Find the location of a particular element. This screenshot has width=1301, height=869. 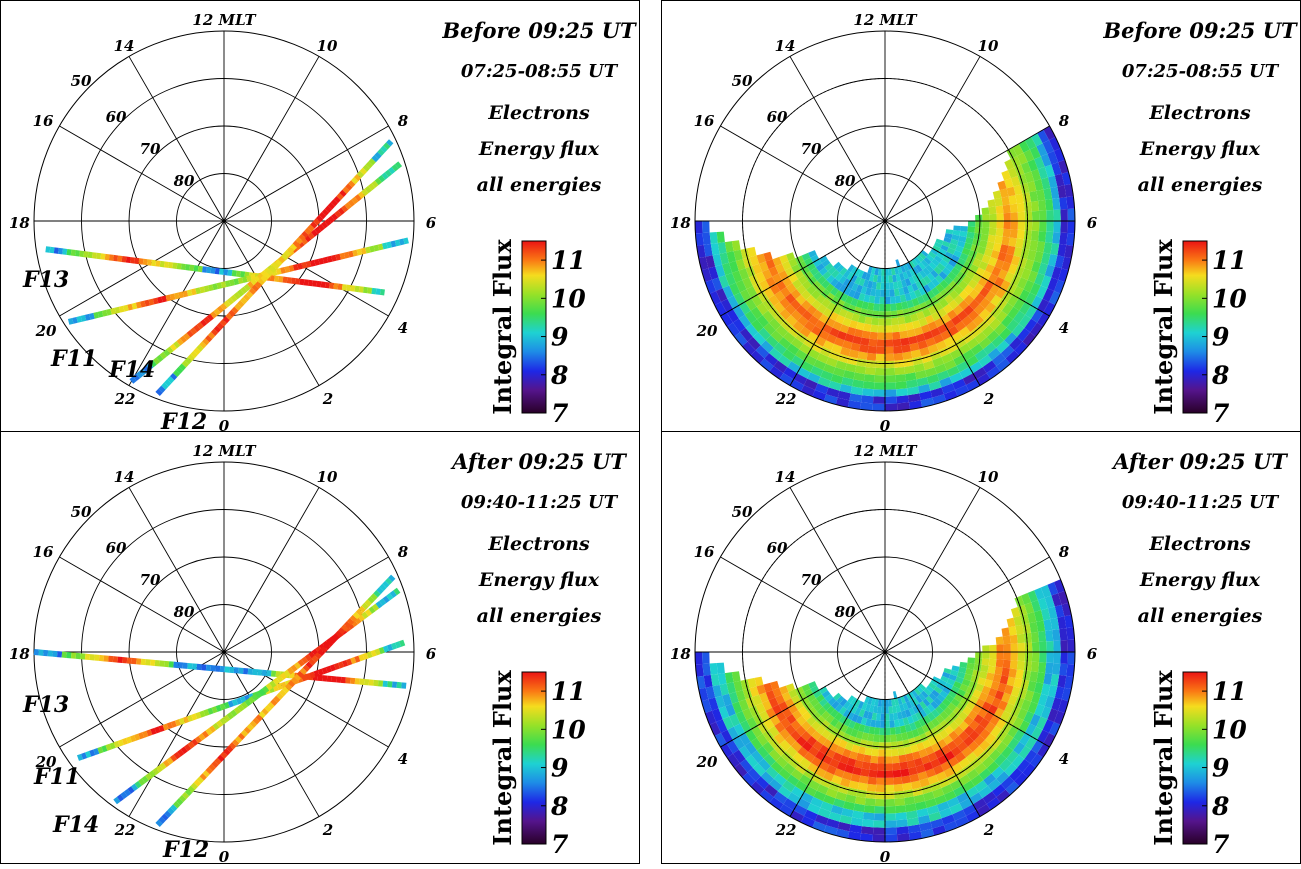

mlt-label: 8 is located at coordinates (403, 121).